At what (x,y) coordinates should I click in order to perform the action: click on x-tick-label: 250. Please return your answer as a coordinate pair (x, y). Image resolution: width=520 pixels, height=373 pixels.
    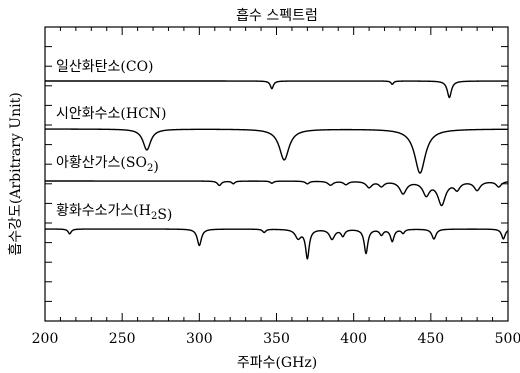
    Looking at the image, I should click on (122, 339).